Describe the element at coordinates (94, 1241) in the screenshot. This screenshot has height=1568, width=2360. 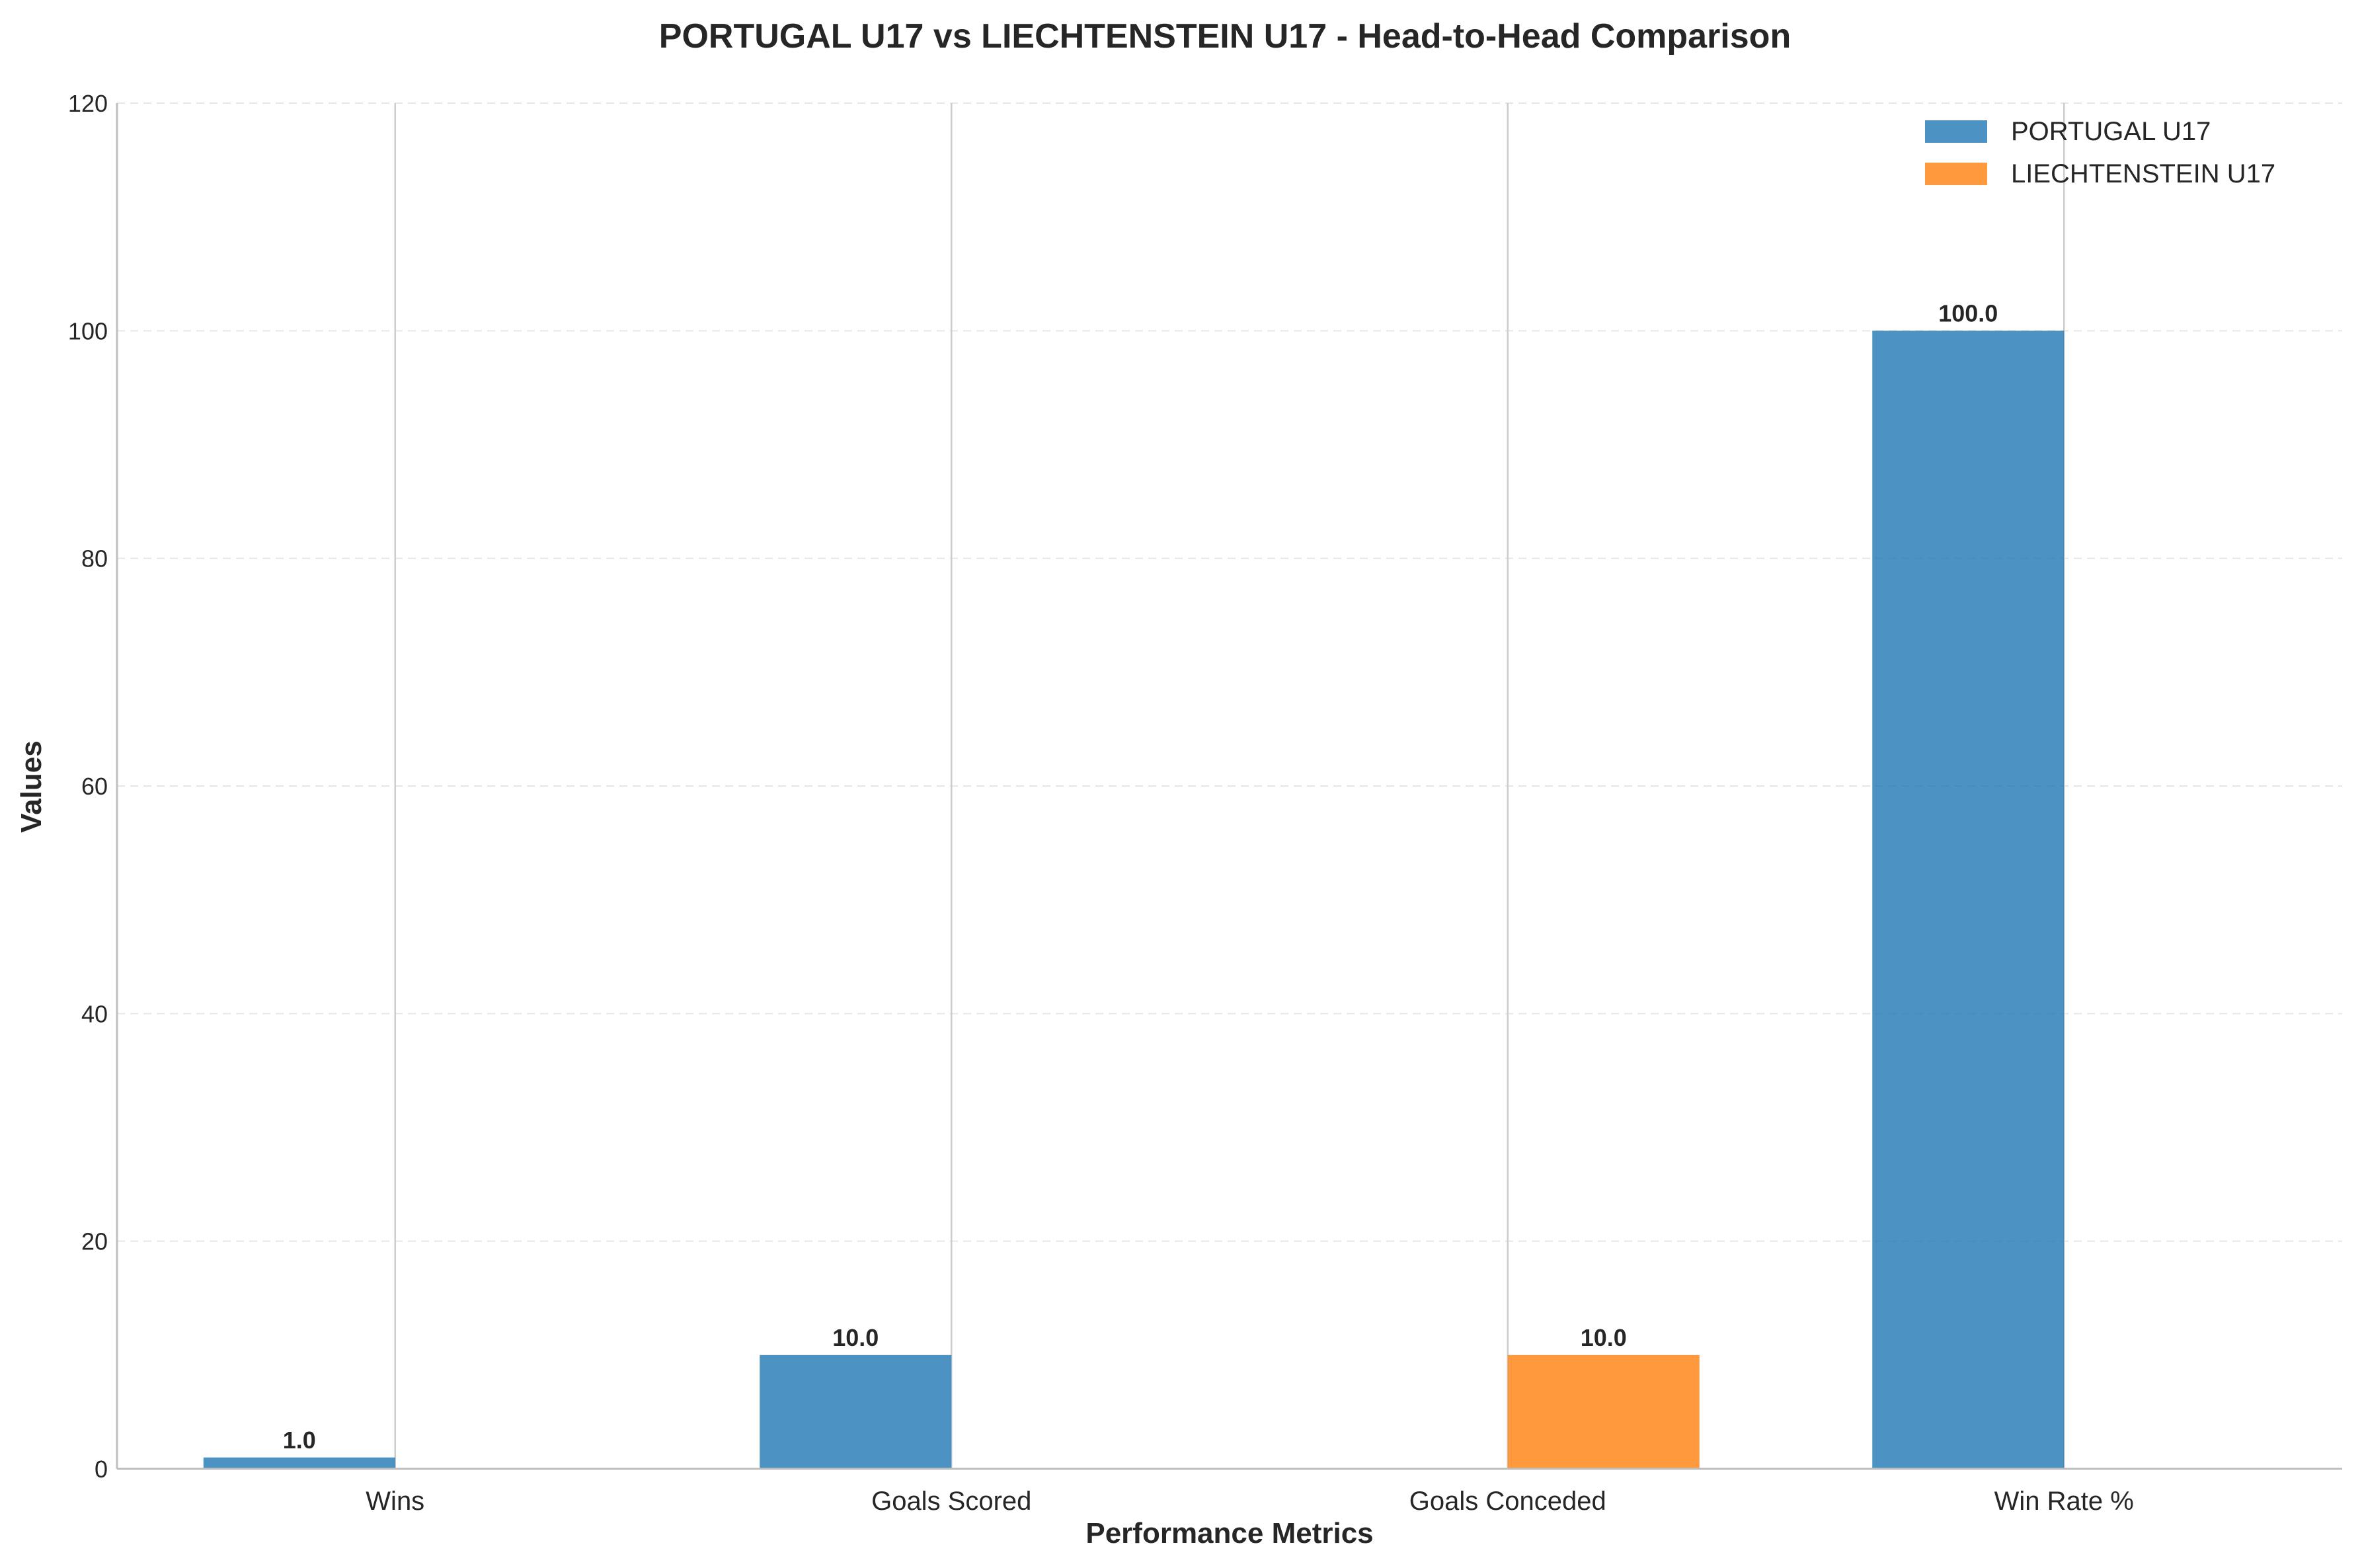
I see `y-tick-label: 20` at that location.